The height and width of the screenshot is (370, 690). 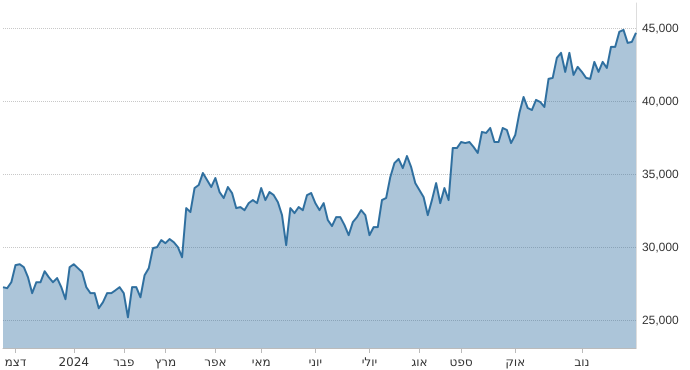 I want to click on y-tick-label: 25,000, so click(x=661, y=320).